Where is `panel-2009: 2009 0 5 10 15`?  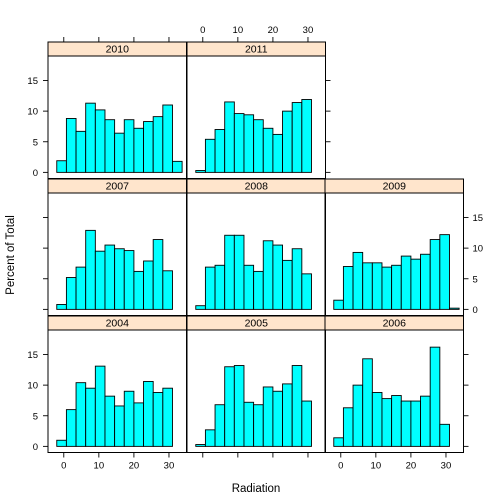 panel-2009: 2009 0 5 10 15 is located at coordinates (404, 247).